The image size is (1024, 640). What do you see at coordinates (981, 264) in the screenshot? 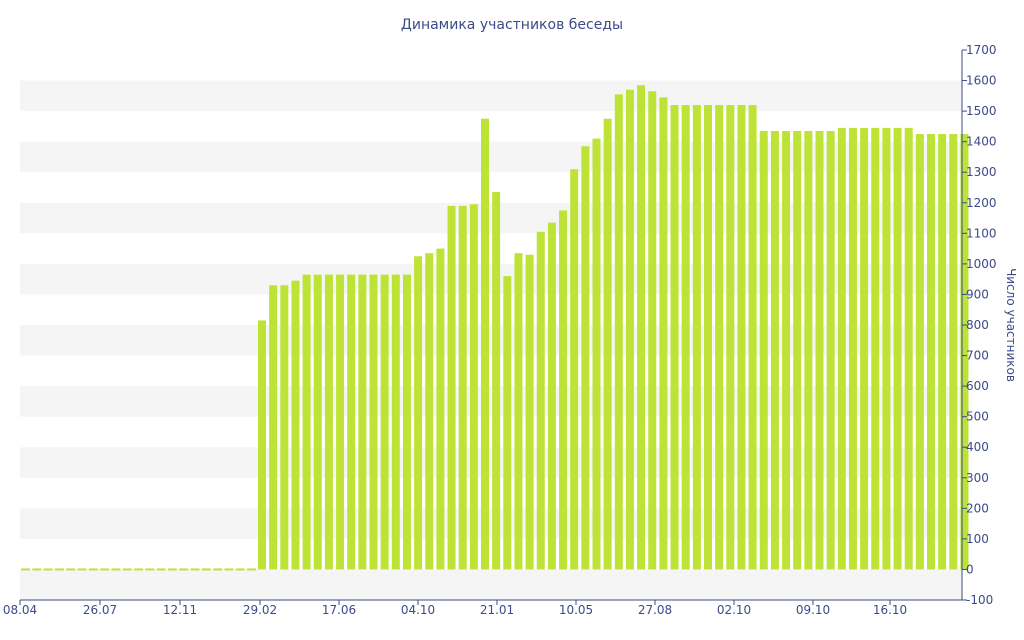
I see `y-tick-label: 1000` at bounding box center [981, 264].